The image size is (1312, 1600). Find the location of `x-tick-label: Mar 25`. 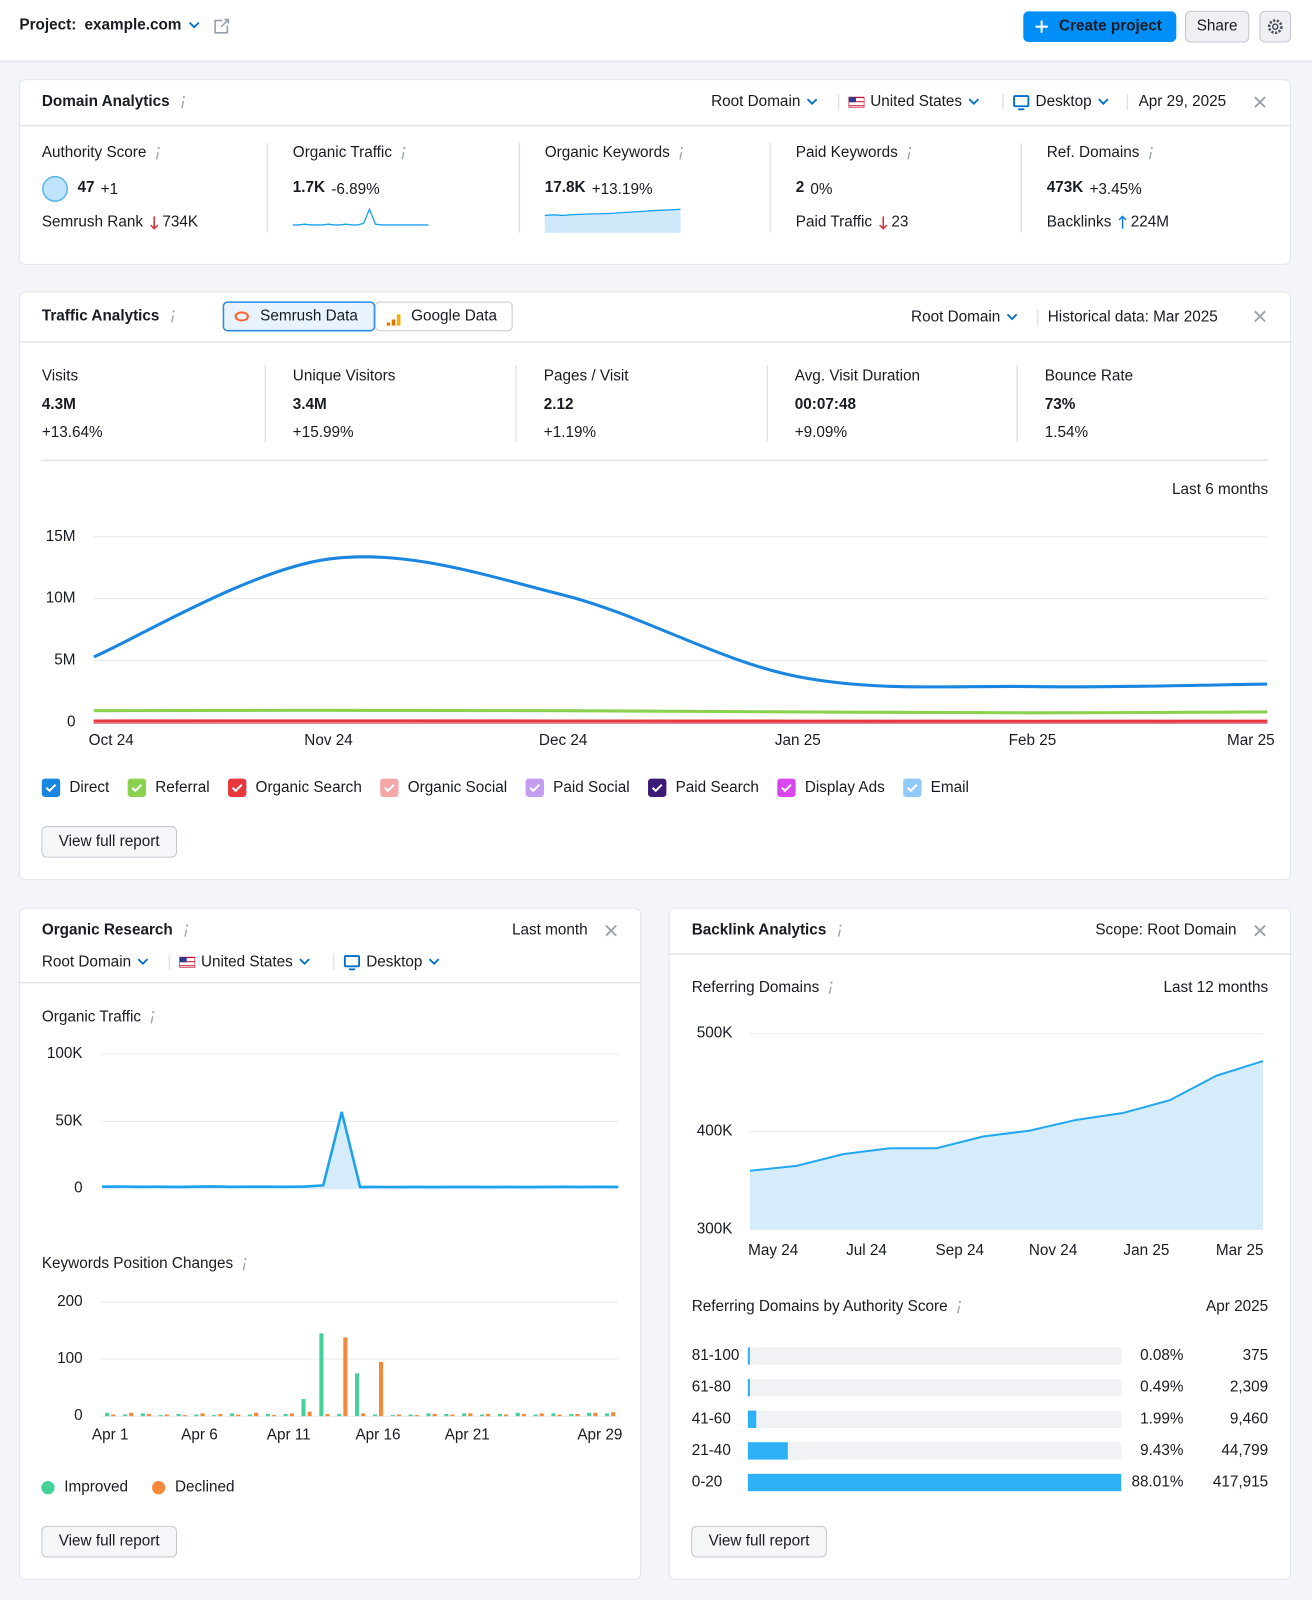

x-tick-label: Mar 25 is located at coordinates (1240, 1250).